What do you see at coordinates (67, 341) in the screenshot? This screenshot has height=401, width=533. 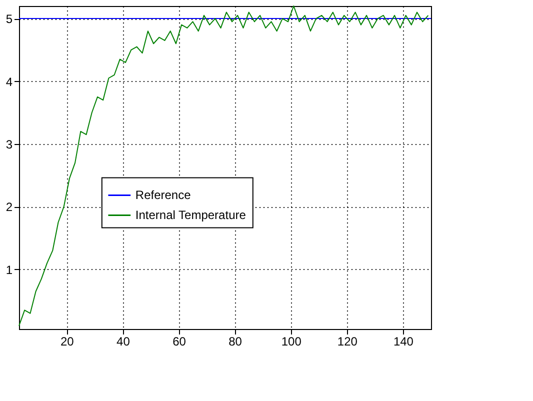 I see `x-tick-label: 20` at bounding box center [67, 341].